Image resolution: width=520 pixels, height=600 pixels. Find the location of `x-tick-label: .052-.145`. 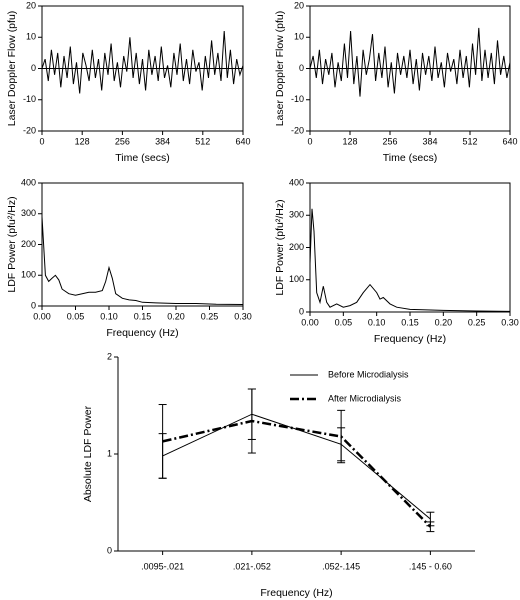

x-tick-label: .052-.145 is located at coordinates (341, 566).